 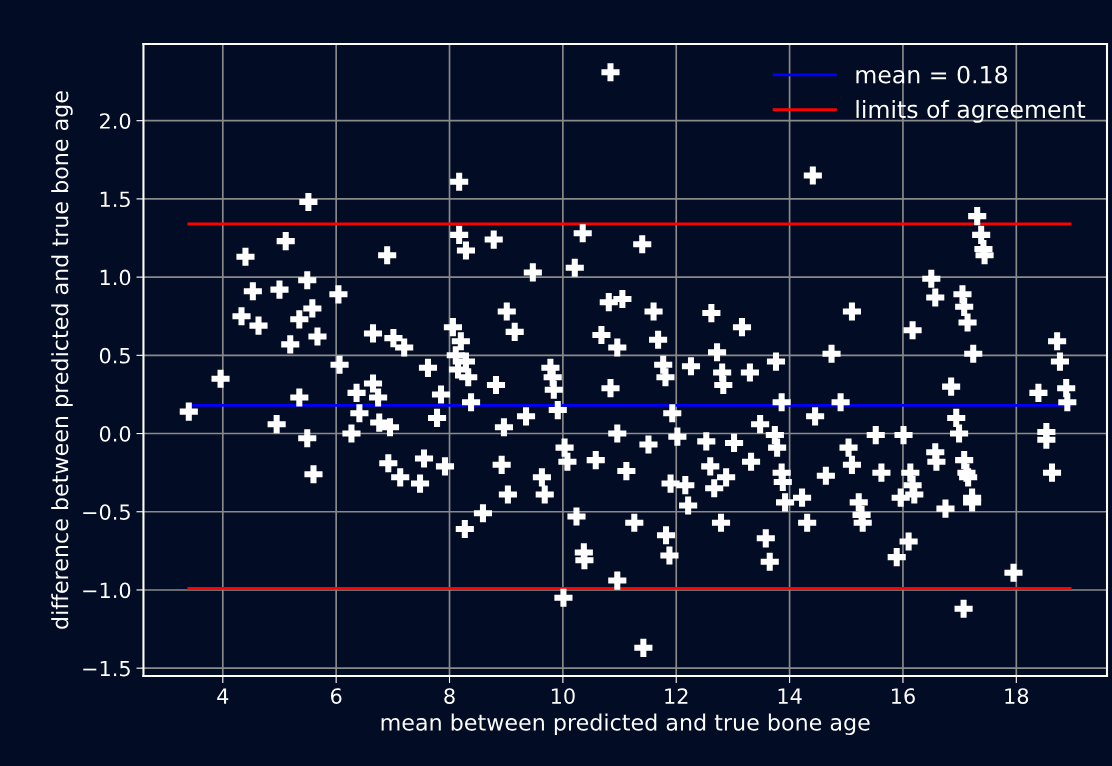 What do you see at coordinates (1017, 696) in the screenshot?
I see `x-tick-label: 18` at bounding box center [1017, 696].